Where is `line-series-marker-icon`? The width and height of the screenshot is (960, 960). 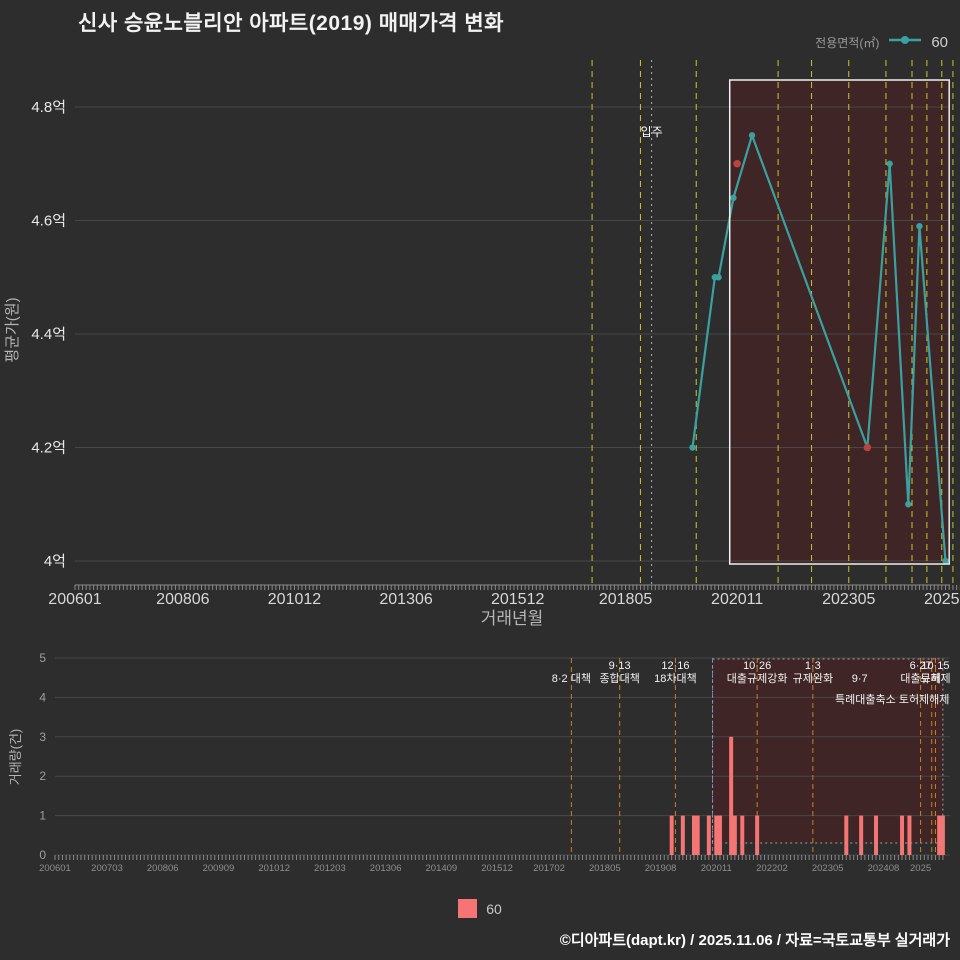
line-series-marker-icon is located at coordinates (905, 42).